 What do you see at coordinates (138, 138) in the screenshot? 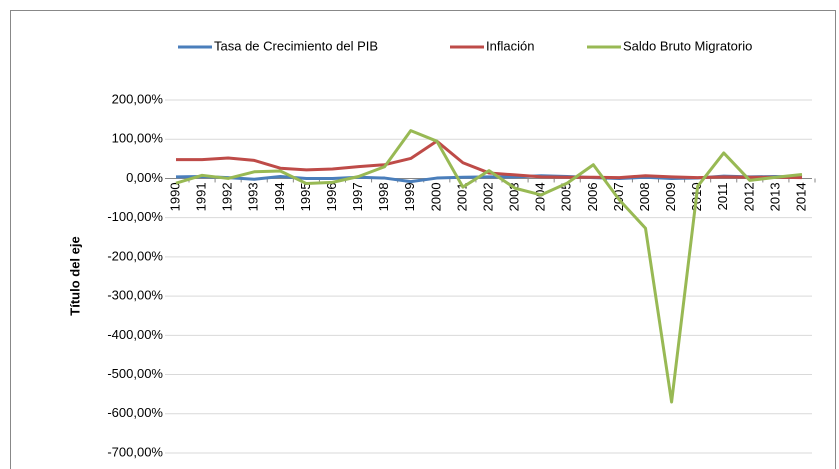
I see `y-tick-label: 100,00%` at bounding box center [138, 138].